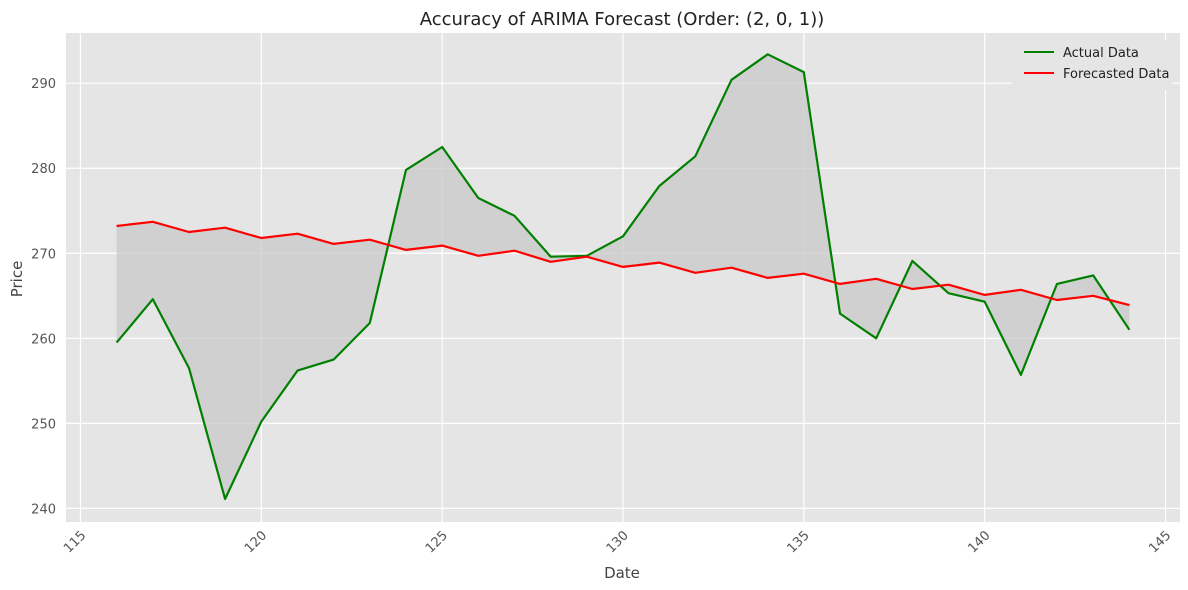 This screenshot has width=1188, height=590. I want to click on x-tick-label: 115, so click(75, 542).